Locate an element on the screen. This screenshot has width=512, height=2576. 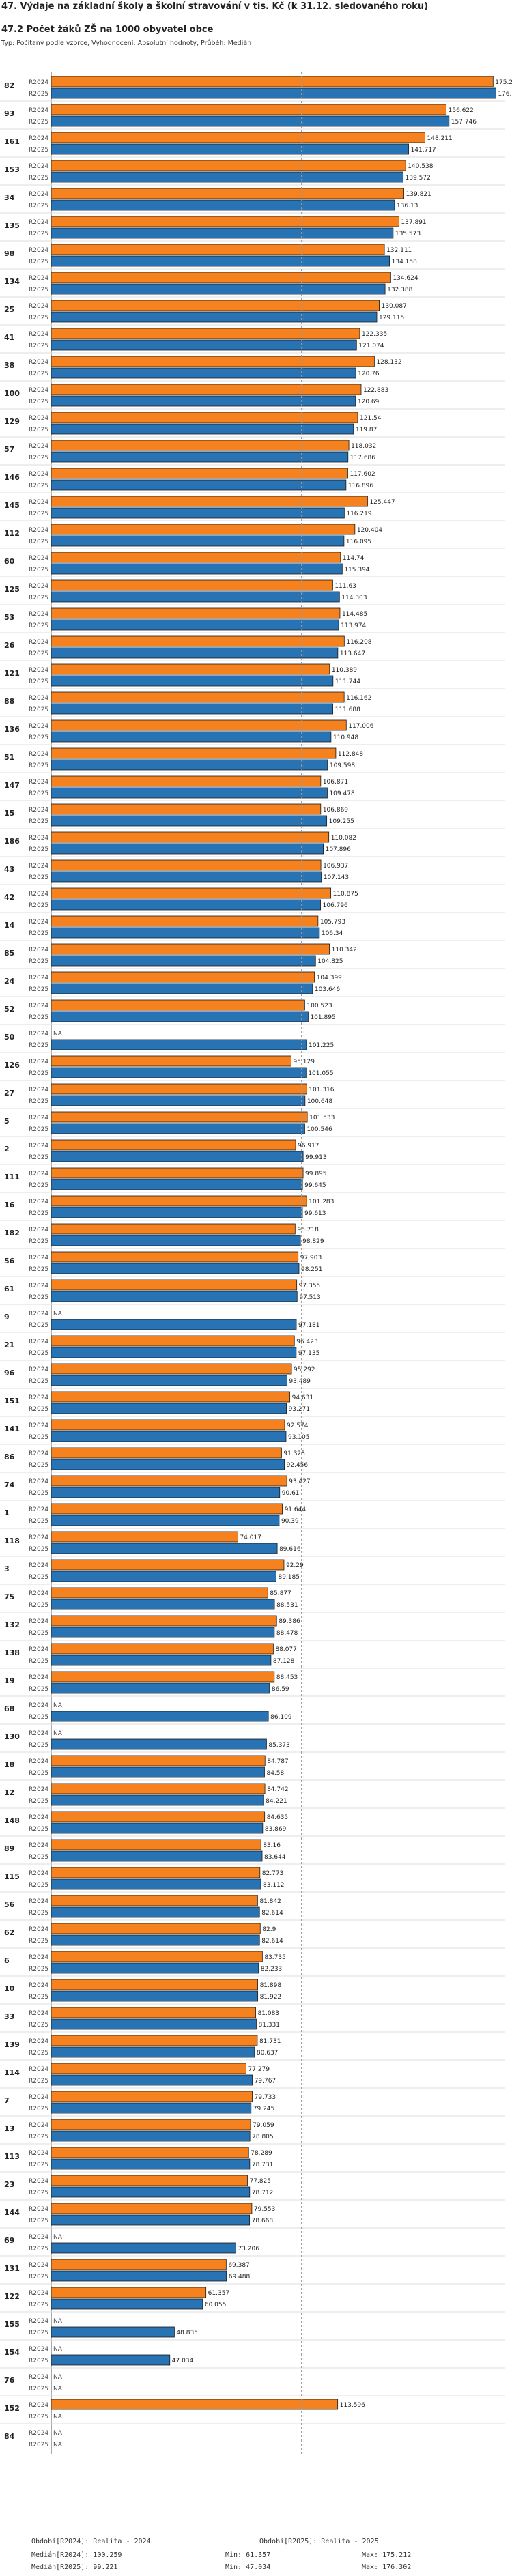
group-label: 88 is located at coordinates (9, 701).